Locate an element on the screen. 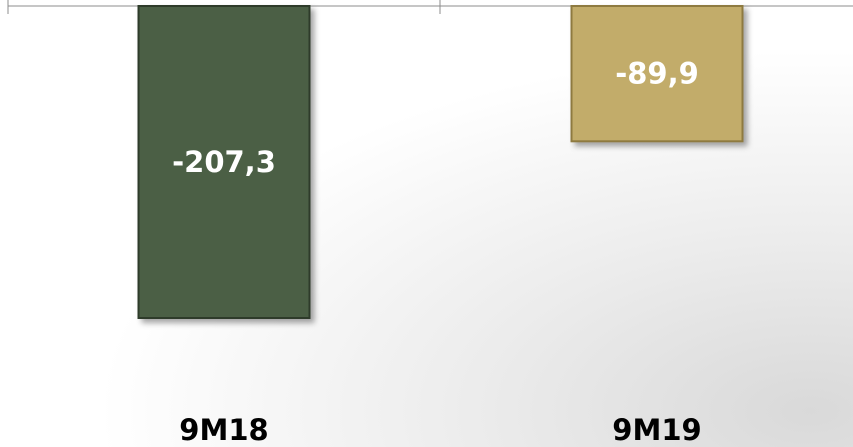  bar-9m18 is located at coordinates (224, 162).